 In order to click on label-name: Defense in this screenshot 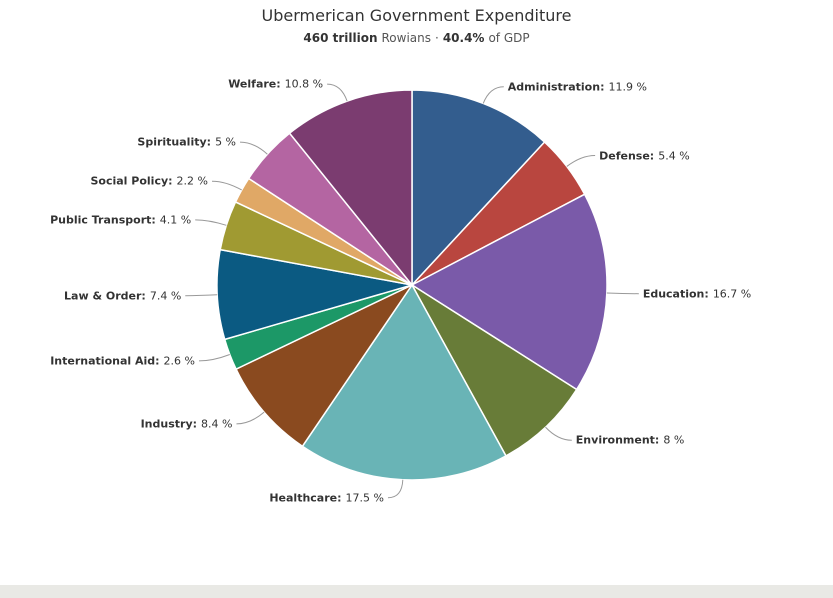, I will do `click(626, 155)`.